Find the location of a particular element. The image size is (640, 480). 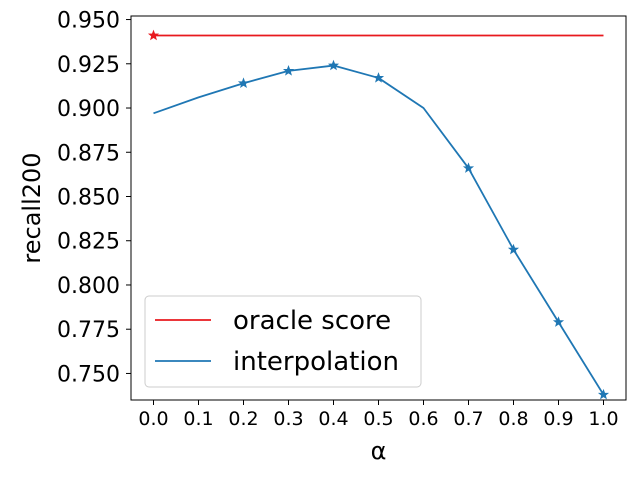

x-tick-label: 0.0 is located at coordinates (153, 419).